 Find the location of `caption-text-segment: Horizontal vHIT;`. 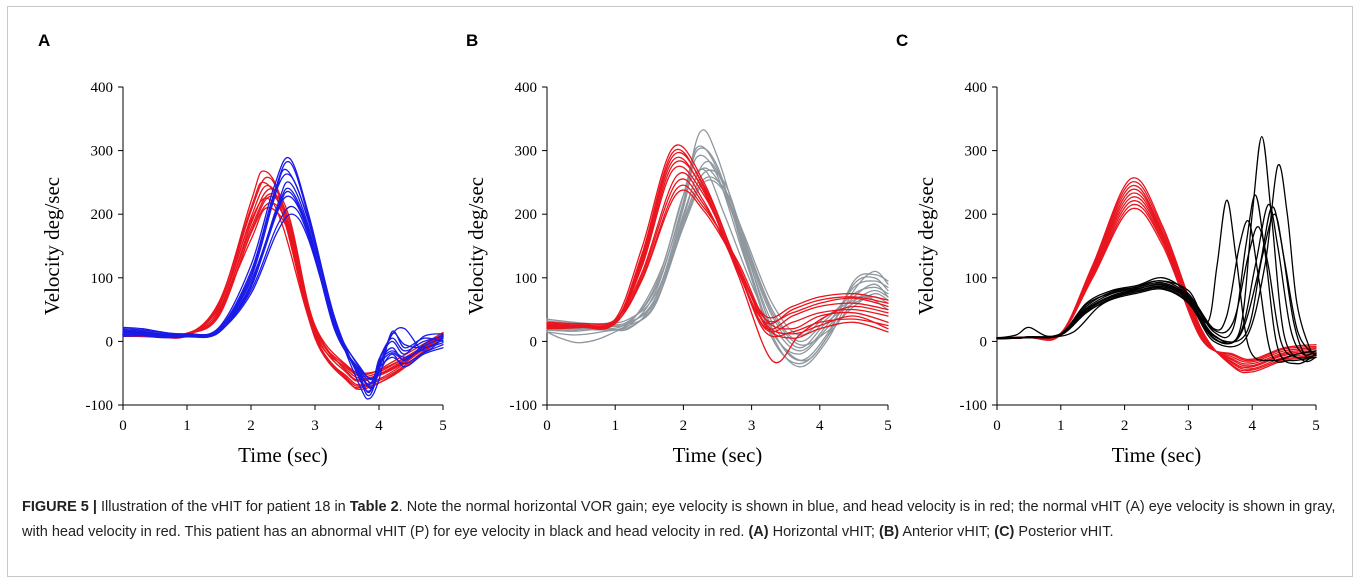

caption-text-segment: Horizontal vHIT; is located at coordinates (823, 532).